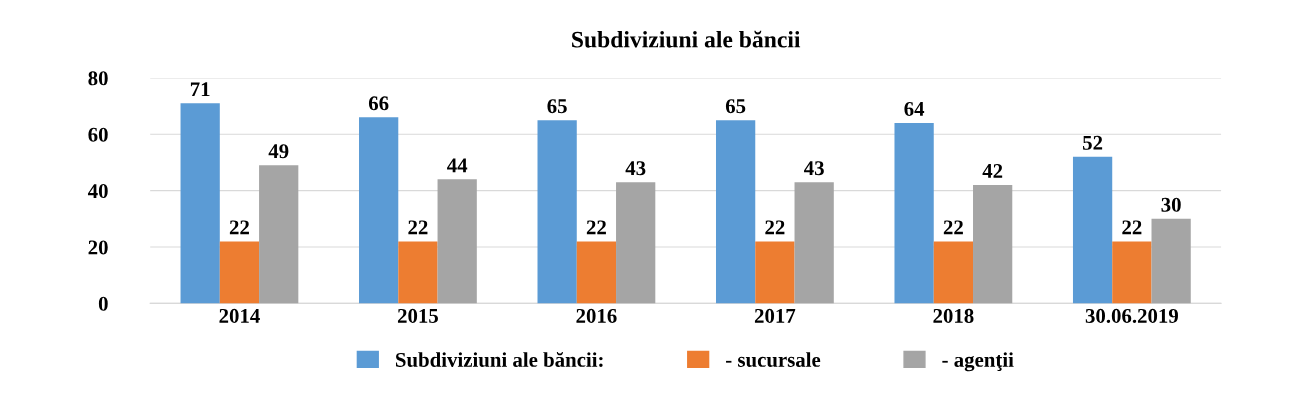  Describe the element at coordinates (978, 362) in the screenshot. I see `legend-label: - agenţii` at that location.